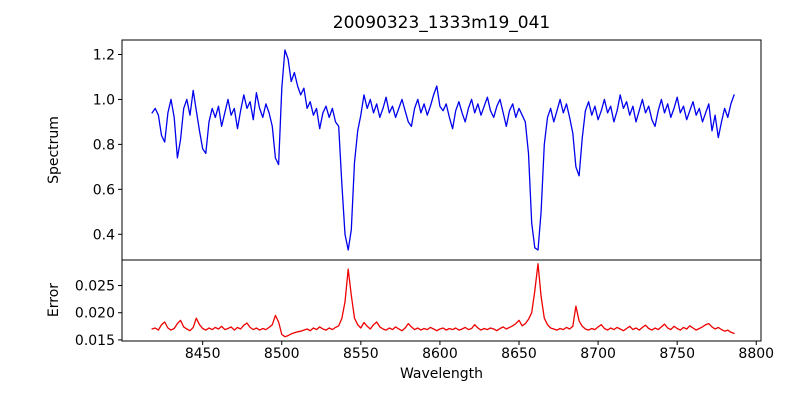 Image resolution: width=800 pixels, height=400 pixels. What do you see at coordinates (203, 354) in the screenshot?
I see `x-tick-label: 8450` at bounding box center [203, 354].